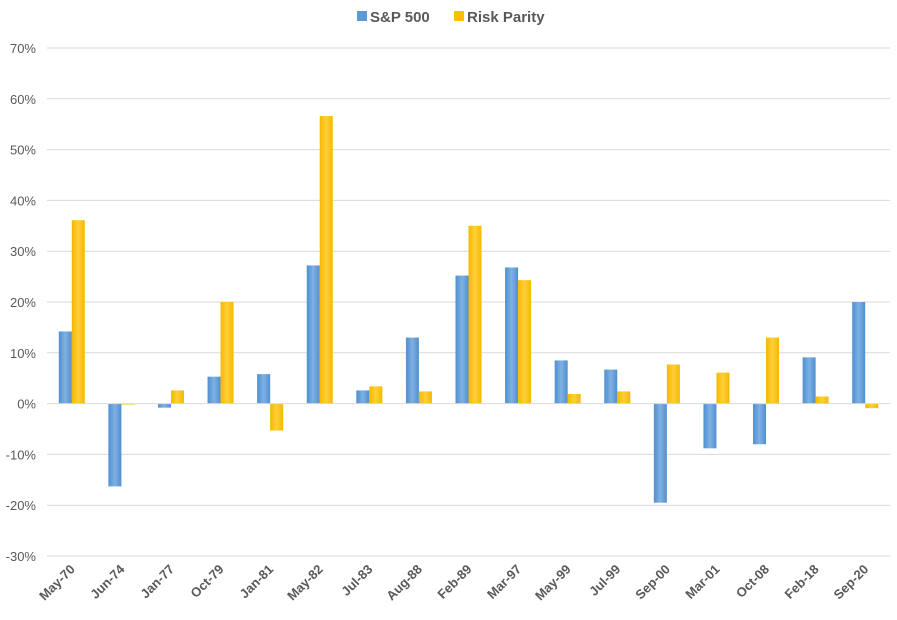  What do you see at coordinates (23, 353) in the screenshot?
I see `y-tick-label: 10%` at bounding box center [23, 353].